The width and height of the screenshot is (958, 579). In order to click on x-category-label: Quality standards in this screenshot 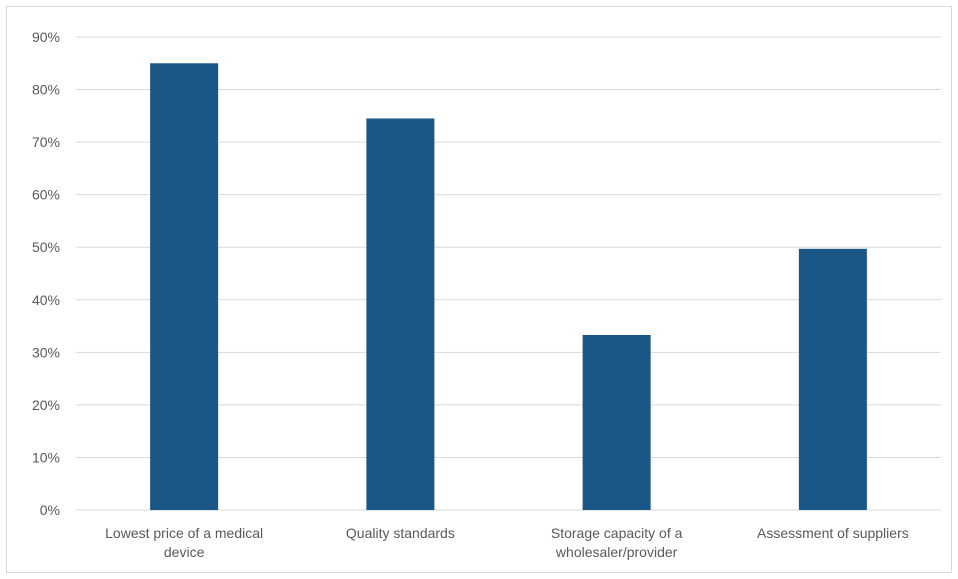, I will do `click(400, 533)`.